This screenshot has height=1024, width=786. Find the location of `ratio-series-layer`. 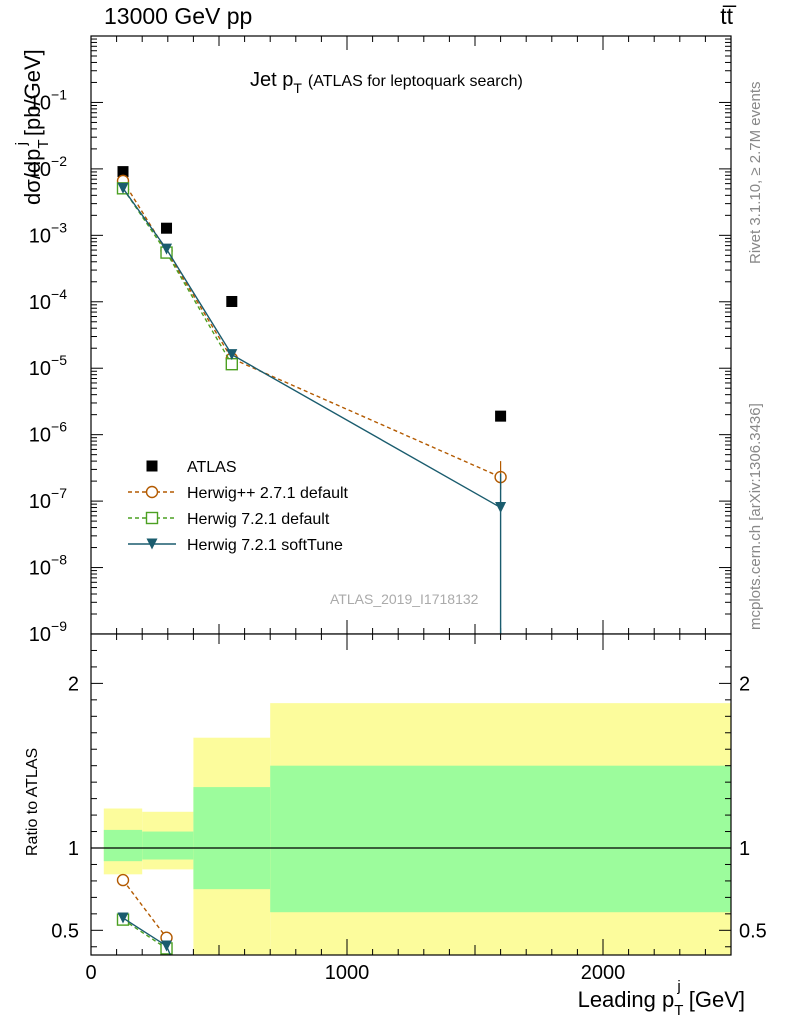

ratio-series-layer is located at coordinates (144, 914).